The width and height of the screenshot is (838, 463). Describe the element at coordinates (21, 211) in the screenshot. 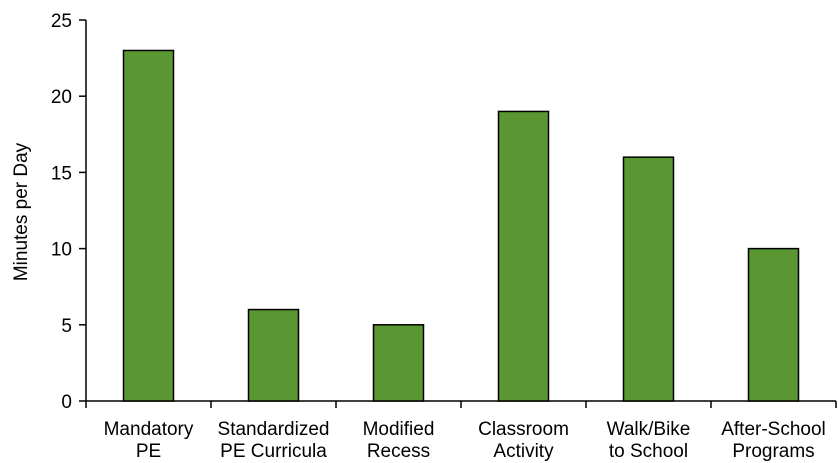

I see `y-axis-title: Minutes per Day` at that location.